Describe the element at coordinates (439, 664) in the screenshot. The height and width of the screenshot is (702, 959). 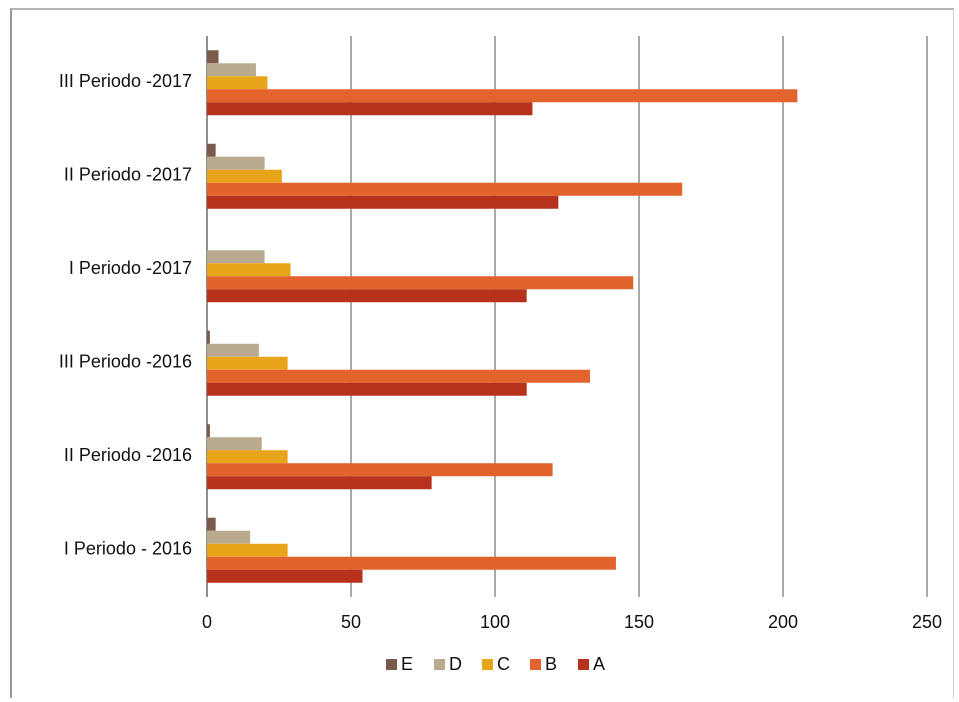
I see `legend-swatch-d` at that location.